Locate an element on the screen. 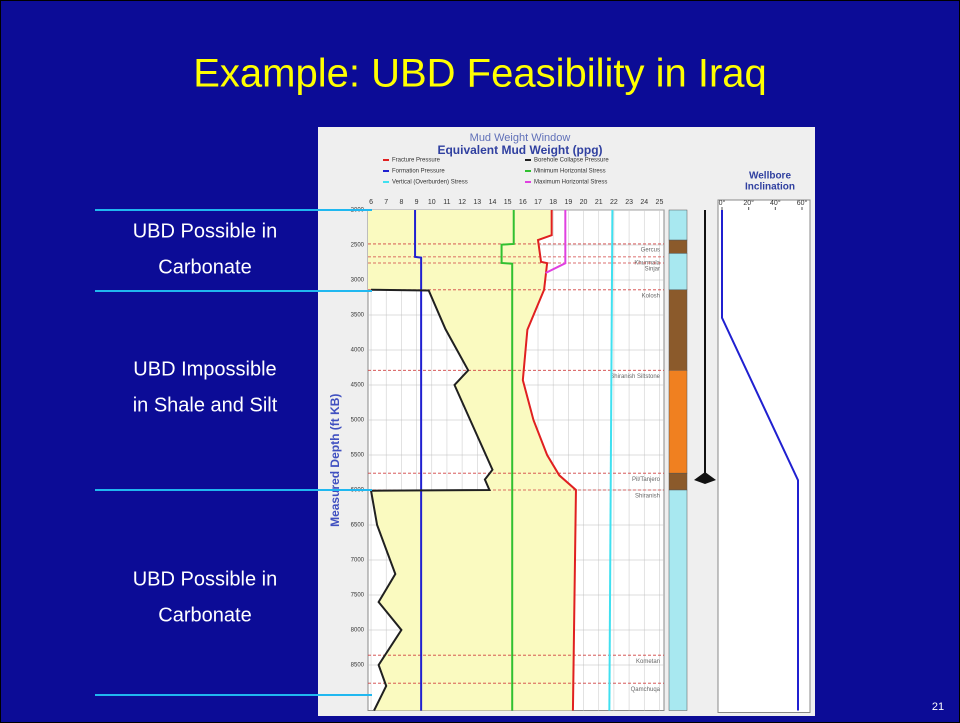  casing-shoe is located at coordinates (705, 478).